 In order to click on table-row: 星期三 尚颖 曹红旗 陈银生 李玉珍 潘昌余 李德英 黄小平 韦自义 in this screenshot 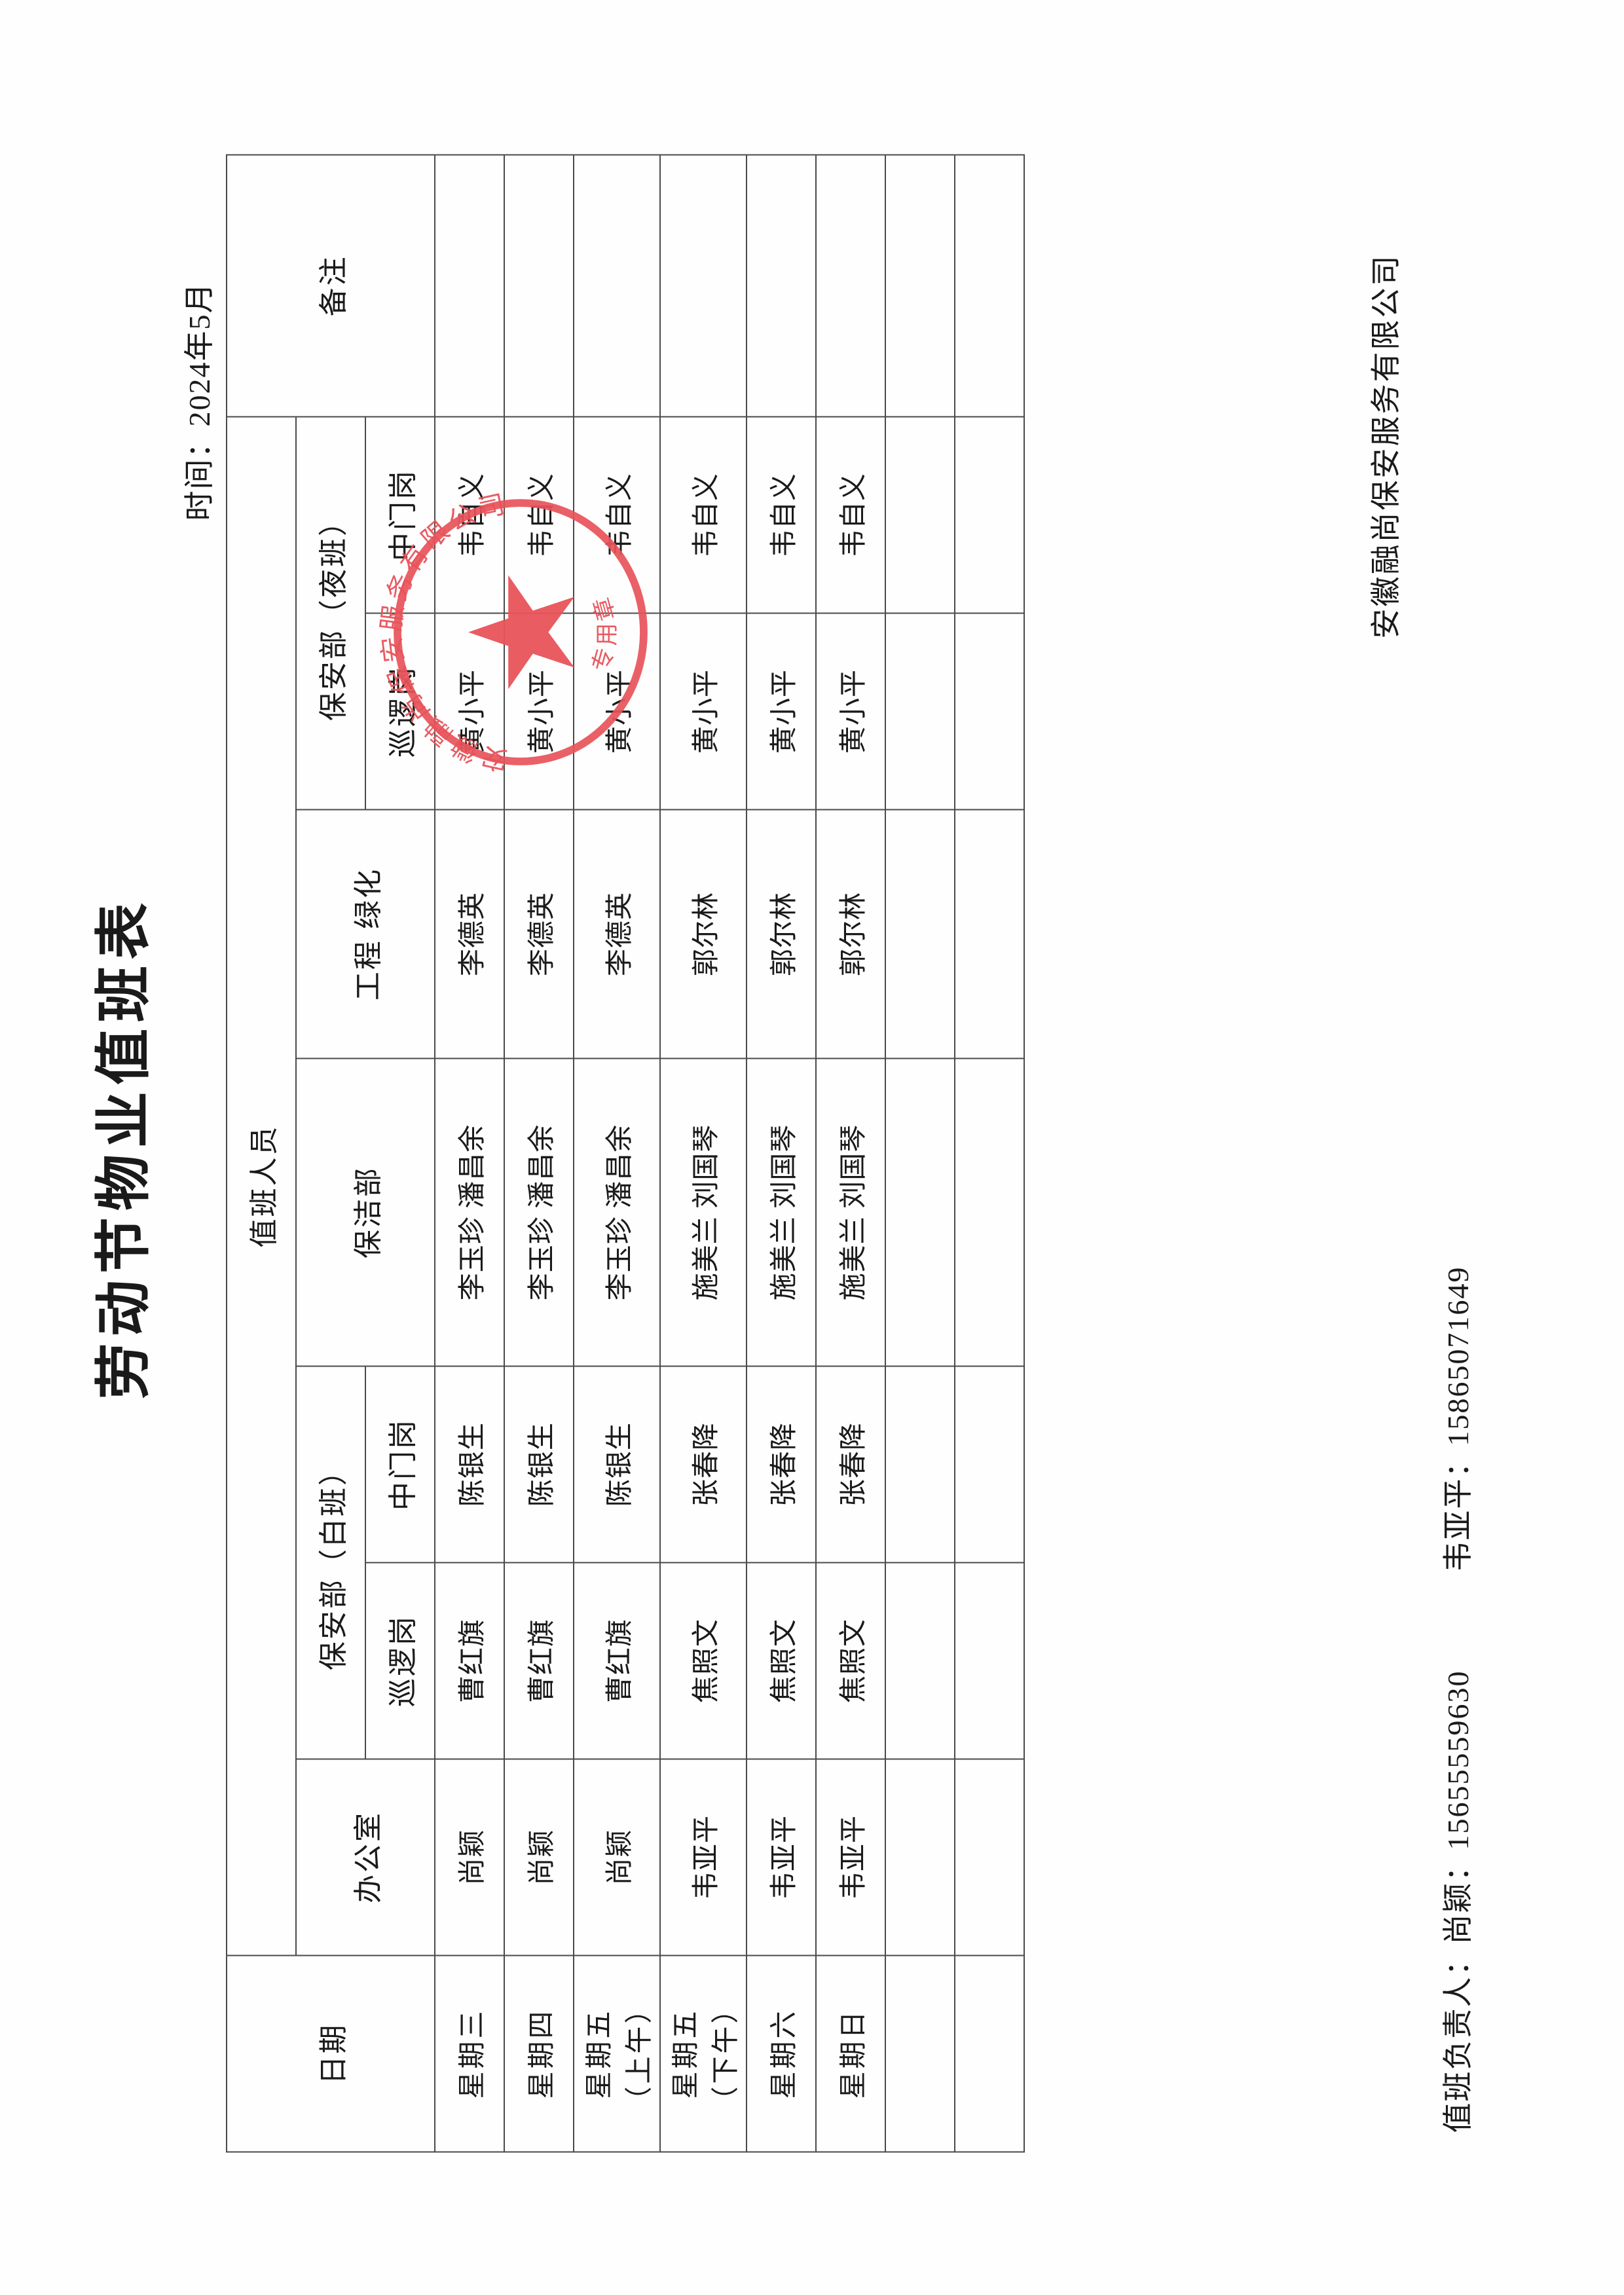, I will do `click(469, 1153)`.